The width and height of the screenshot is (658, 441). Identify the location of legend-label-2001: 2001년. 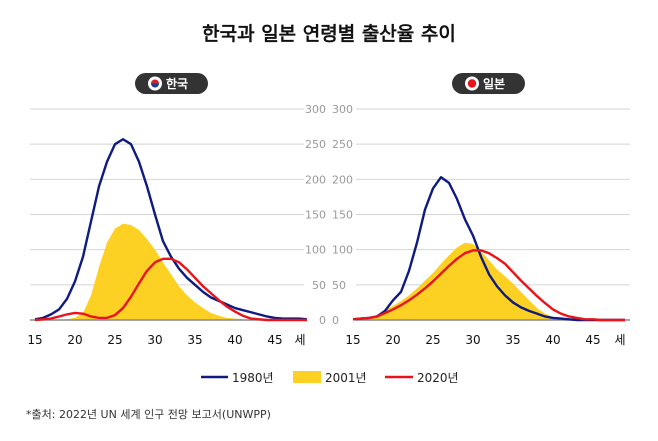
(346, 378).